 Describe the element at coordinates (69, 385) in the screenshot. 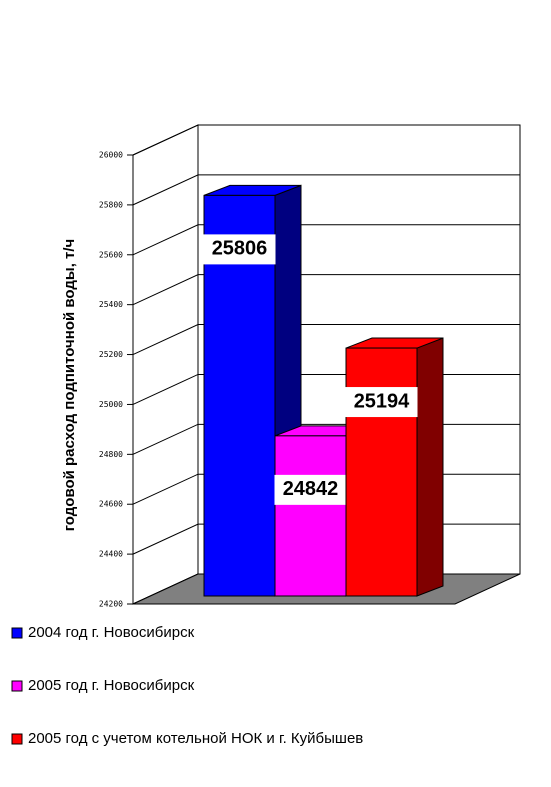

I see `y-axis-label: годовой расход подпиточной воды, т/ч` at that location.